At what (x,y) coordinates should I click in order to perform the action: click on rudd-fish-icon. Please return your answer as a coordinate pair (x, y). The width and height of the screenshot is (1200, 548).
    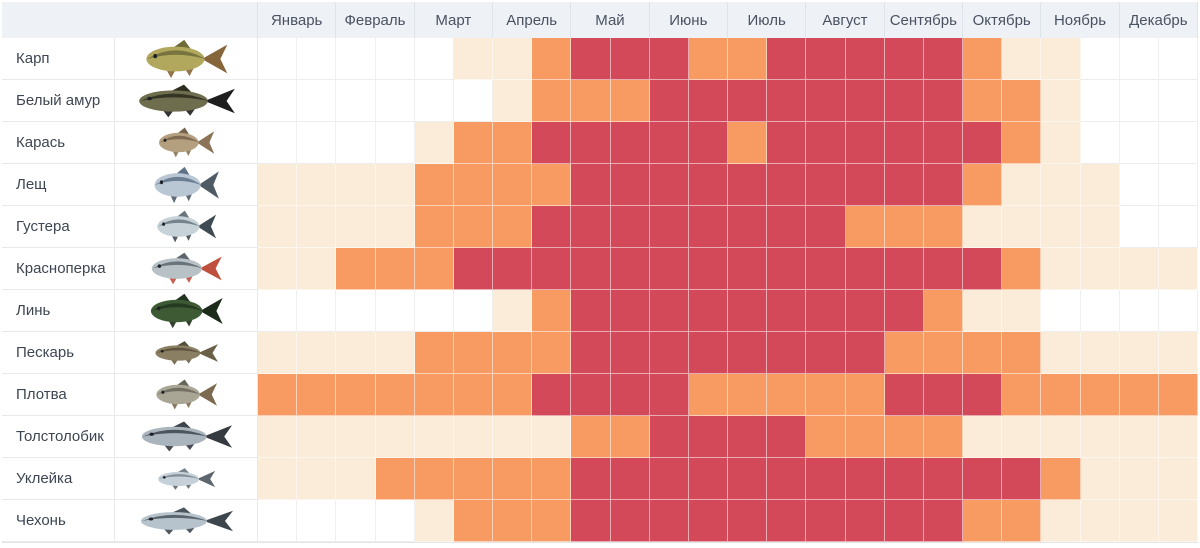
    Looking at the image, I should click on (186, 268).